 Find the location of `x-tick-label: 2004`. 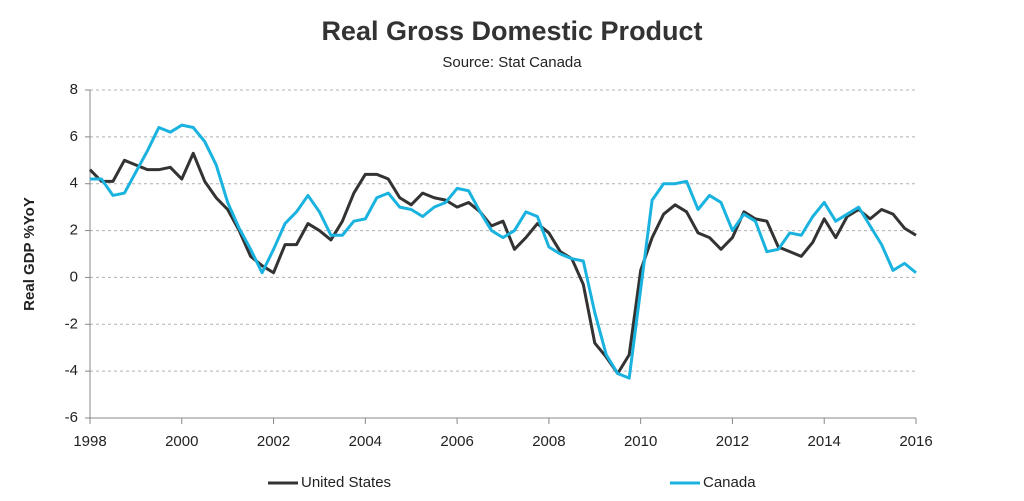

x-tick-label: 2004 is located at coordinates (365, 441).